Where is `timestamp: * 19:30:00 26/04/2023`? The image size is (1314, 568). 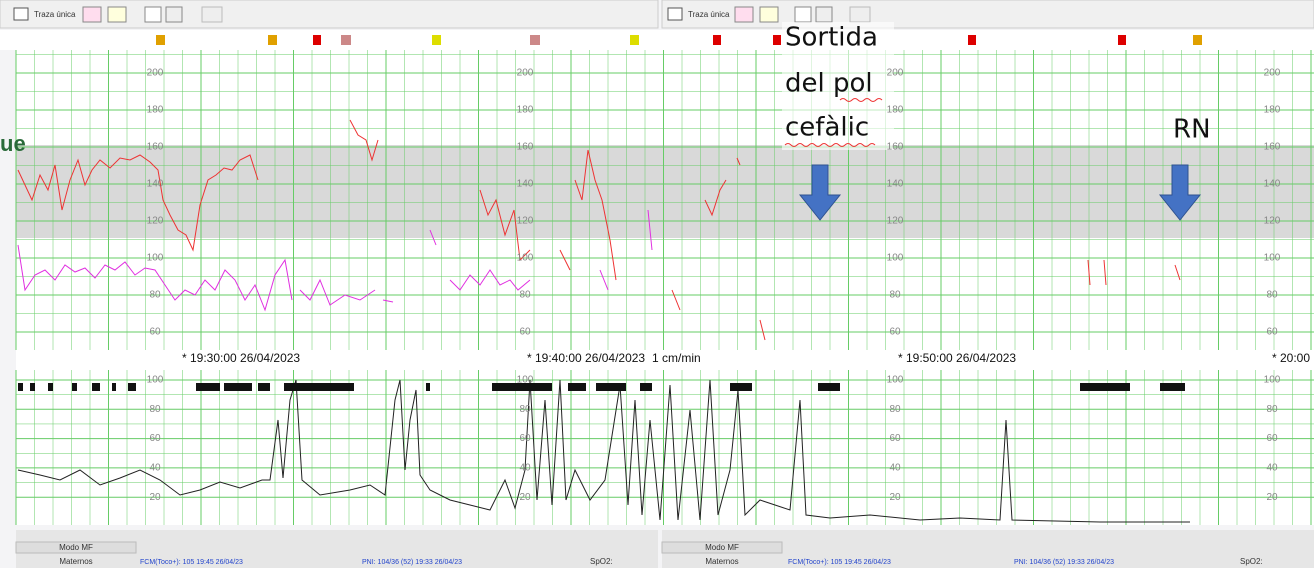
timestamp: * 19:30:00 26/04/2023 is located at coordinates (241, 358).